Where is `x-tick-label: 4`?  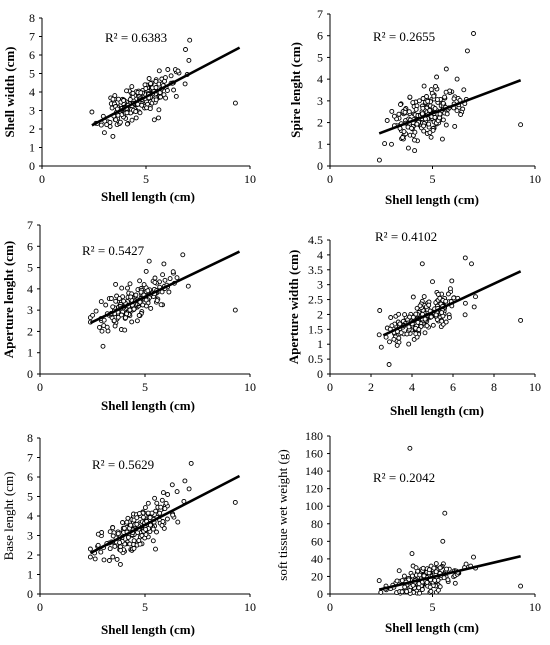
x-tick-label: 4 is located at coordinates (412, 387).